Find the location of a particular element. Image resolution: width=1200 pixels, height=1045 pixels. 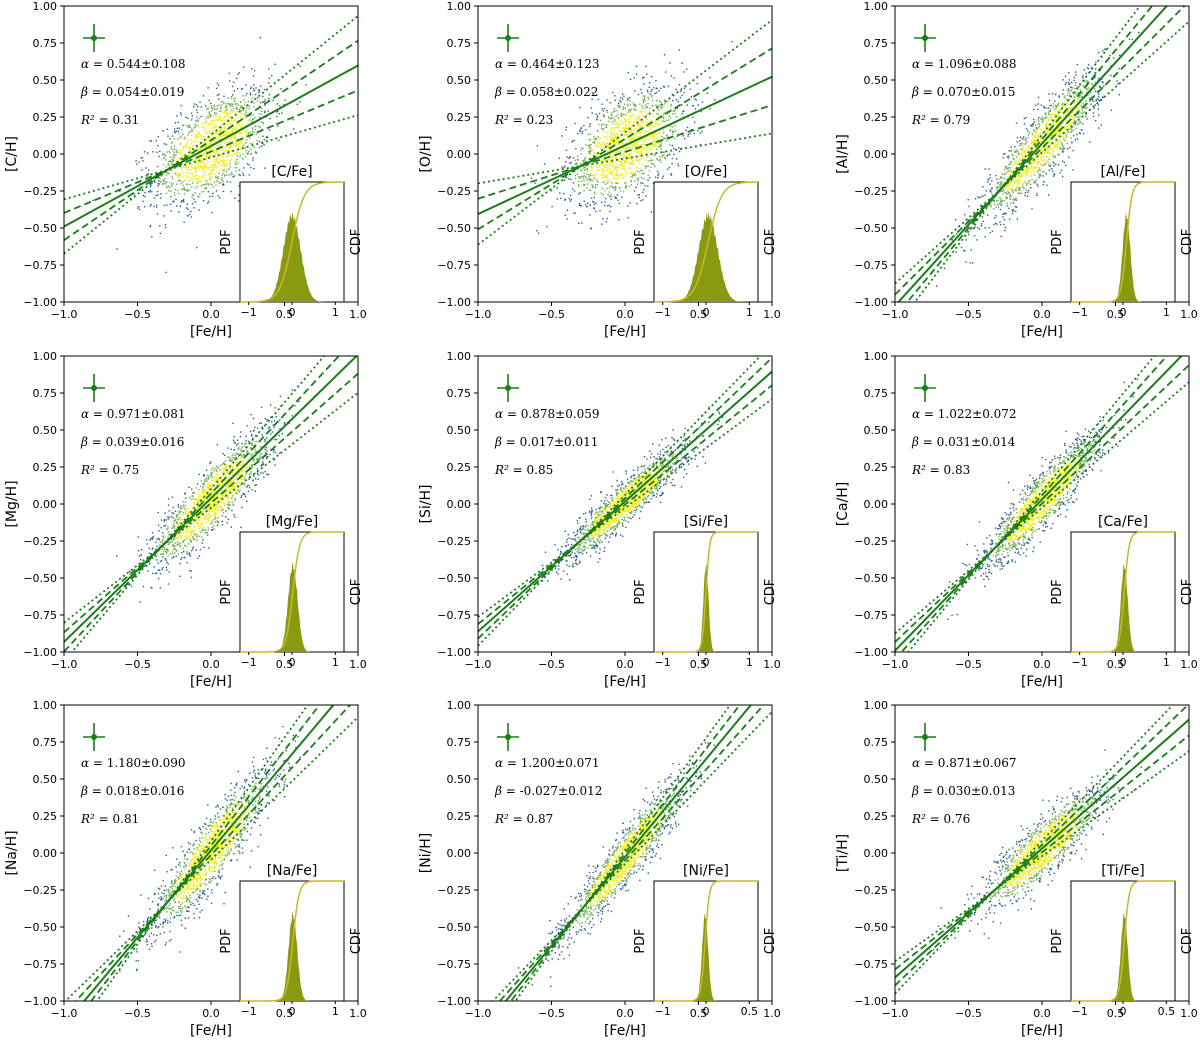

stat-alpha: α = 0.464±0.123 is located at coordinates (547, 64).